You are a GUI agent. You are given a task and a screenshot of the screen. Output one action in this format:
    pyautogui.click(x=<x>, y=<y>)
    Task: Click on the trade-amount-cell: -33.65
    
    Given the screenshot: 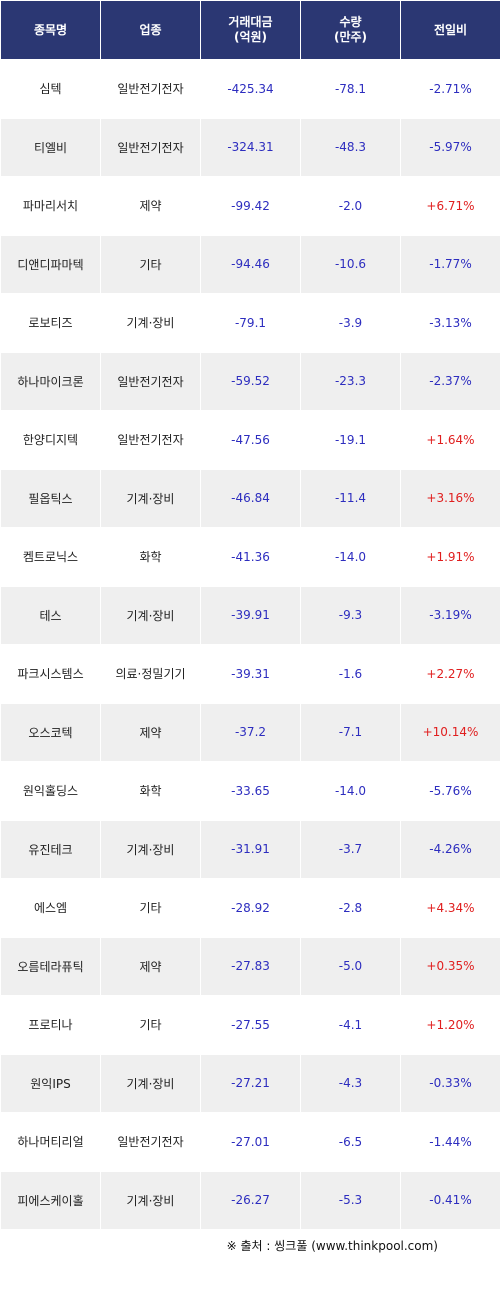 What is the action you would take?
    pyautogui.click(x=250, y=791)
    